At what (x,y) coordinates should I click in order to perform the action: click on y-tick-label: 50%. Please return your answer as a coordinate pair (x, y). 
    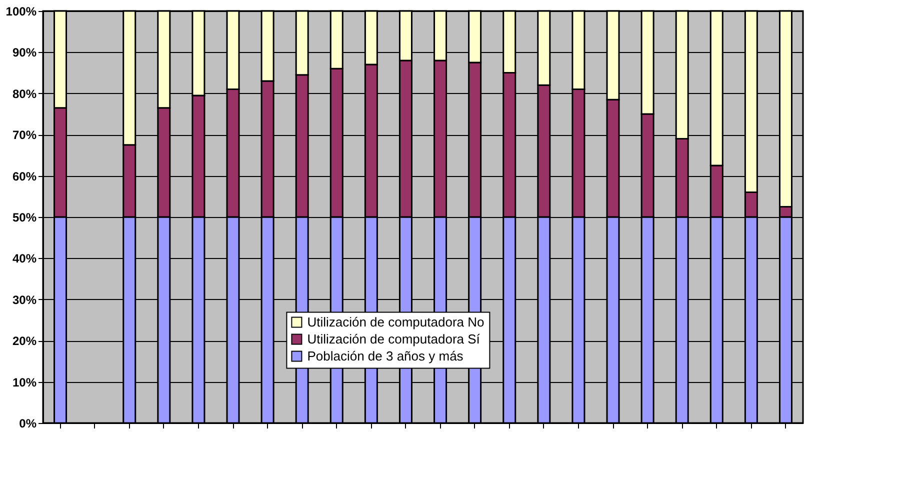
    Looking at the image, I should click on (24, 217).